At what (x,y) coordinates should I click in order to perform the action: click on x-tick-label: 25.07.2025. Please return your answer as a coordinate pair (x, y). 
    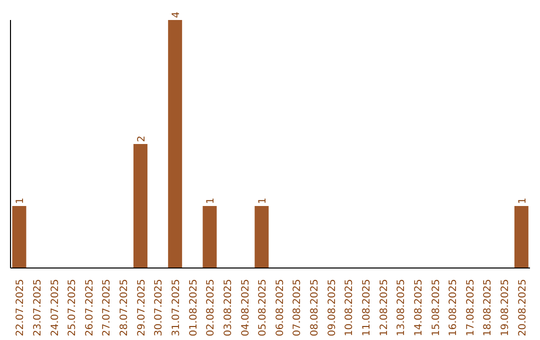
    Looking at the image, I should click on (72, 307).